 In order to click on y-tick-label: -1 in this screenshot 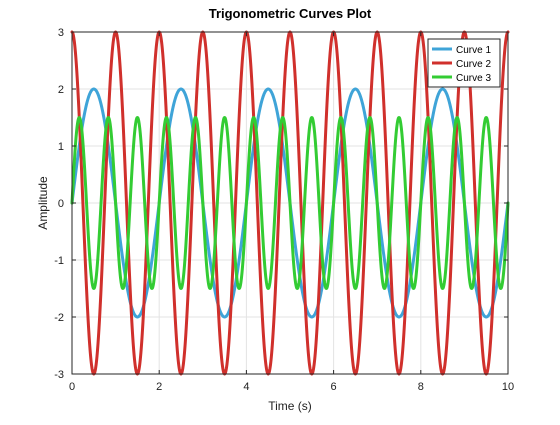, I will do `click(59, 261)`.